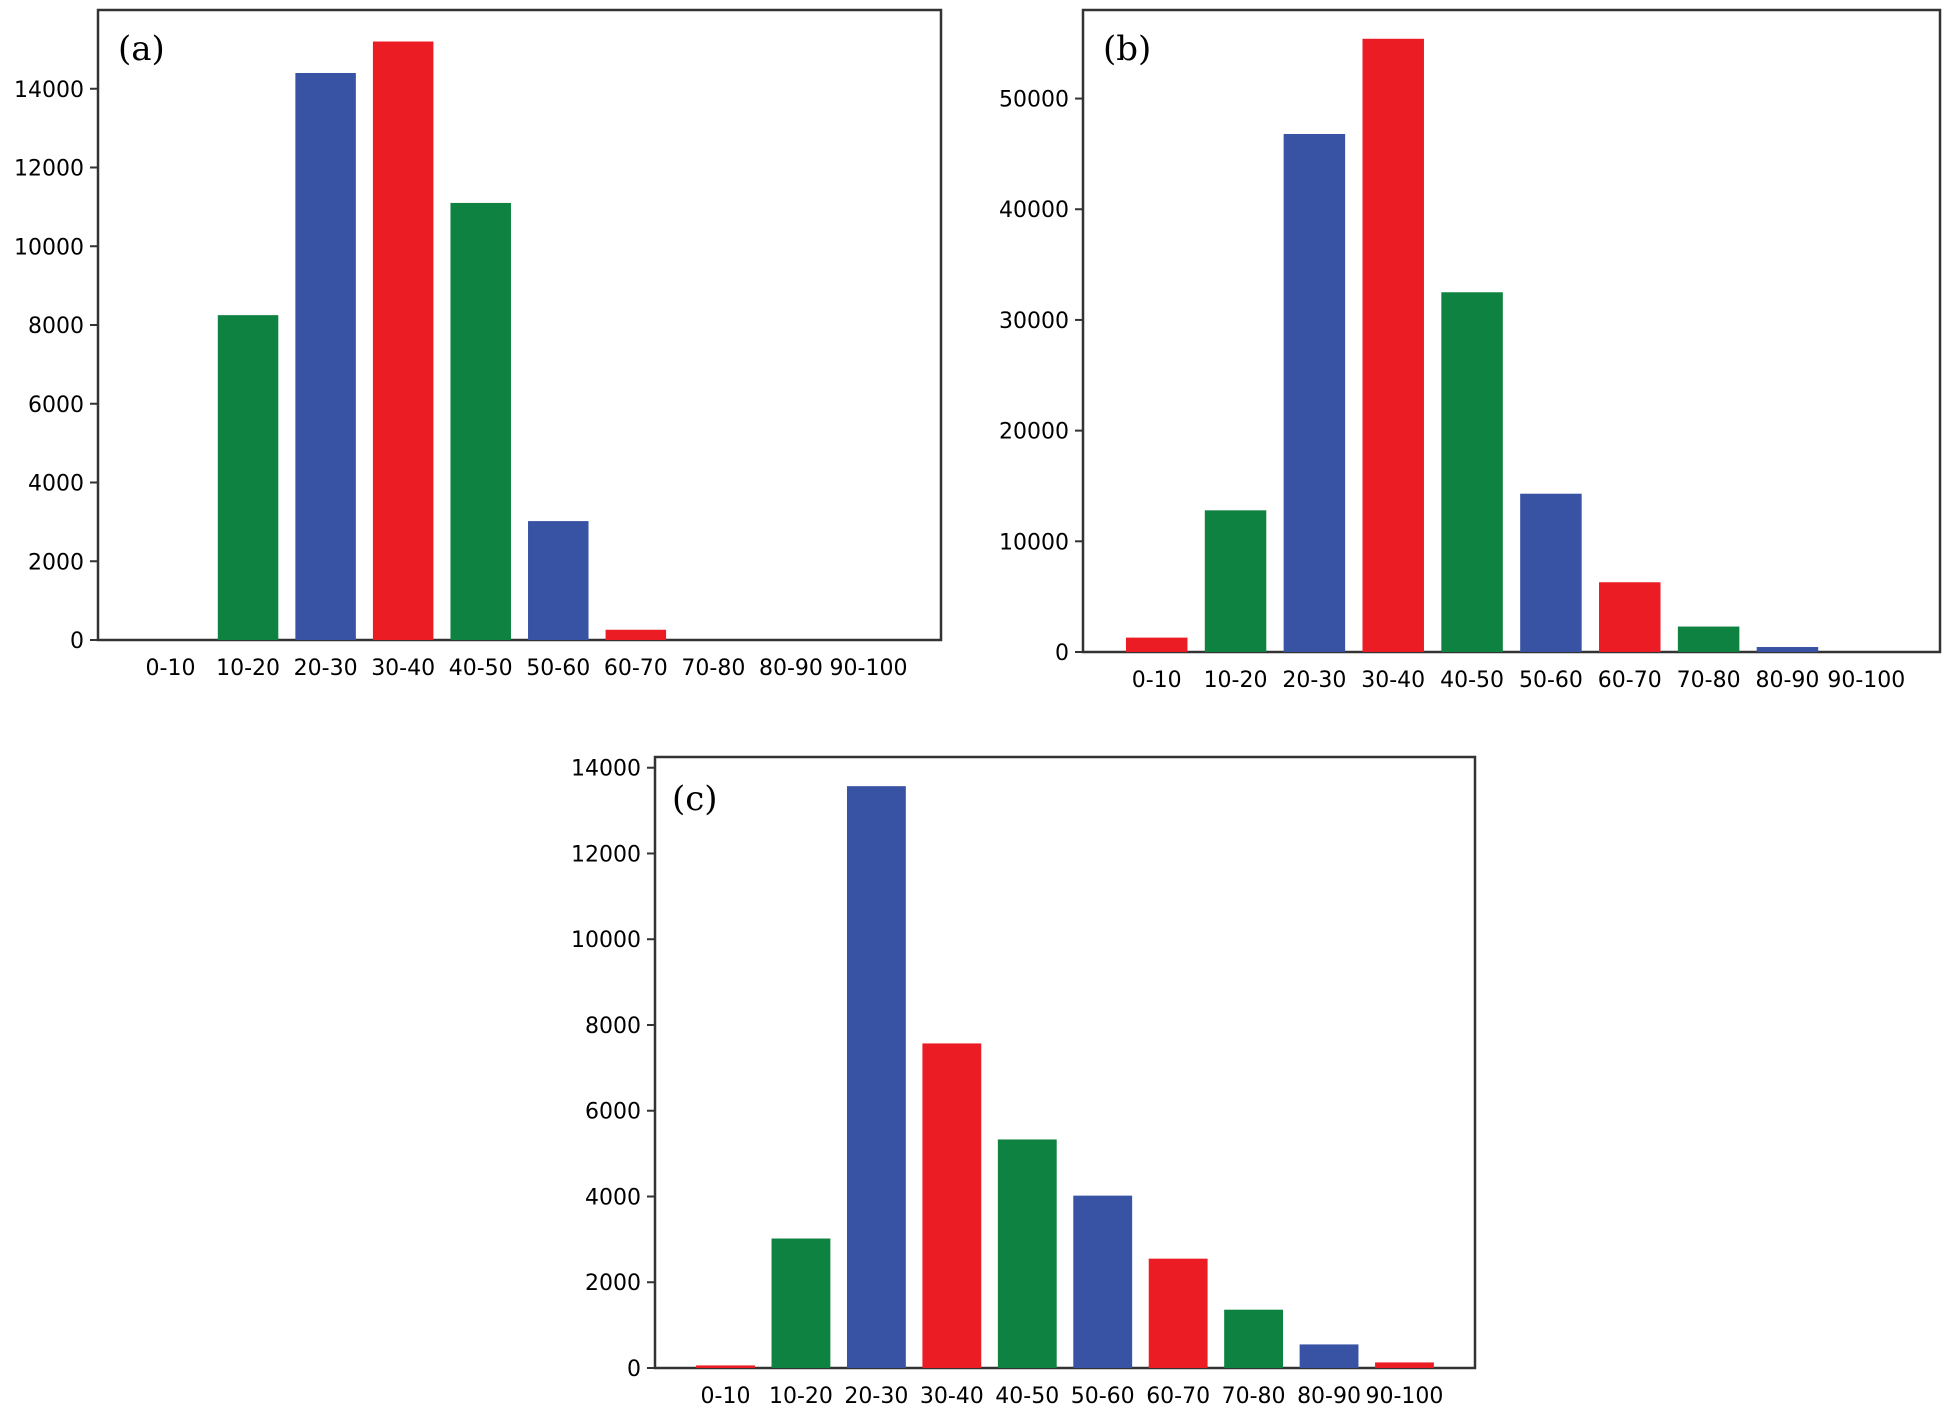  Describe the element at coordinates (1034, 321) in the screenshot. I see `y-tick-label: 30000` at that location.